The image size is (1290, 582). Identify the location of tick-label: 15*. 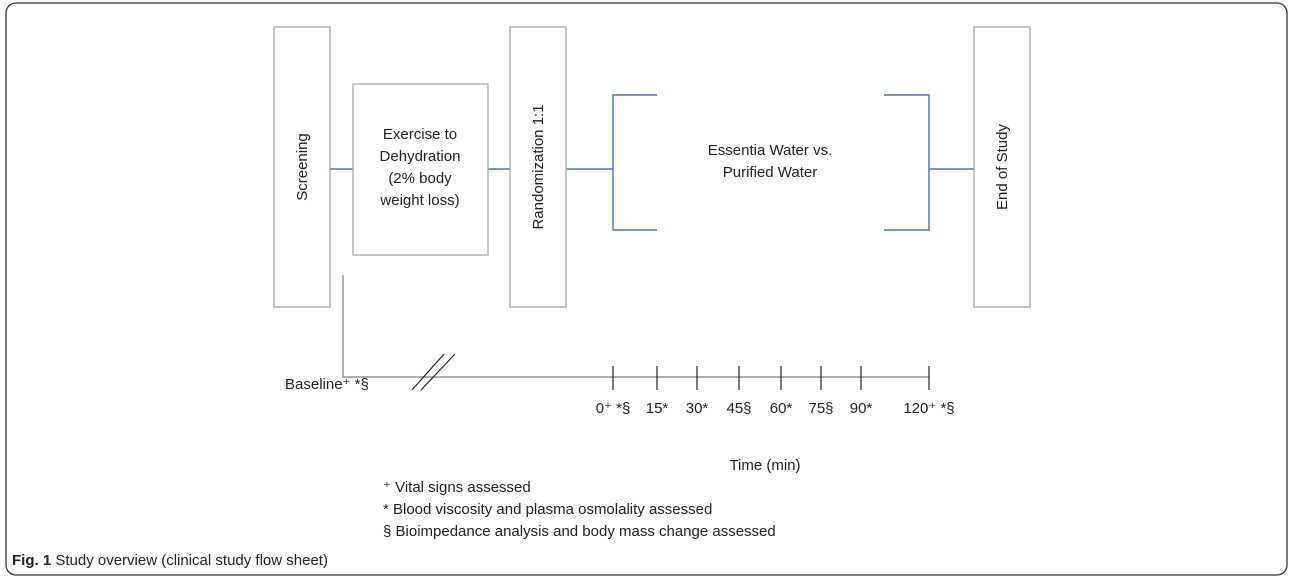
(657, 408).